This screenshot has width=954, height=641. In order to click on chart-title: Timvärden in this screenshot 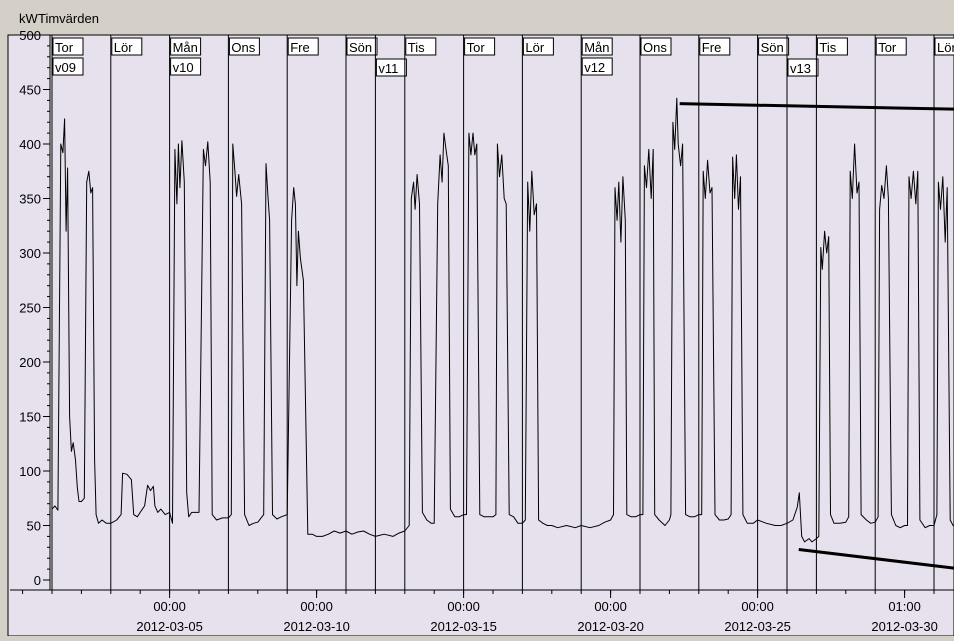, I will do `click(68, 18)`.